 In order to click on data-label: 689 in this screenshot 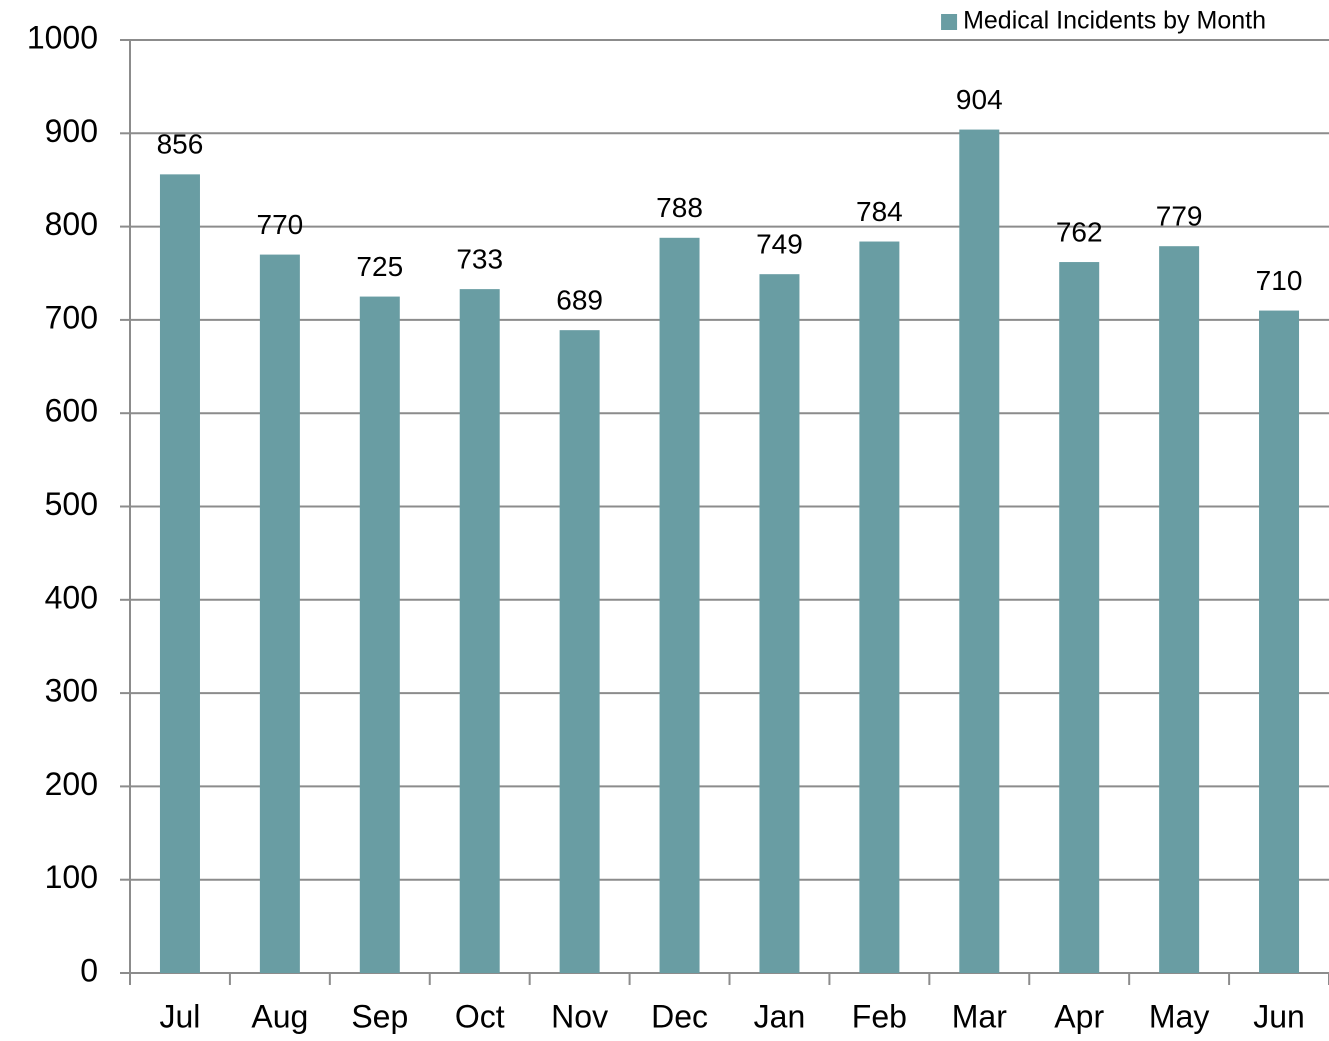, I will do `click(579, 300)`.